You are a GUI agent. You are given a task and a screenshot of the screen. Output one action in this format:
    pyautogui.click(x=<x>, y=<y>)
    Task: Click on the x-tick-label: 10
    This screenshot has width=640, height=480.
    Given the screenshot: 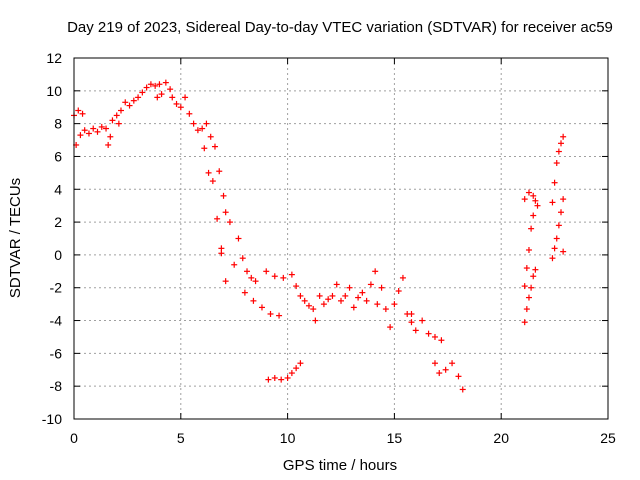 What is the action you would take?
    pyautogui.click(x=288, y=438)
    